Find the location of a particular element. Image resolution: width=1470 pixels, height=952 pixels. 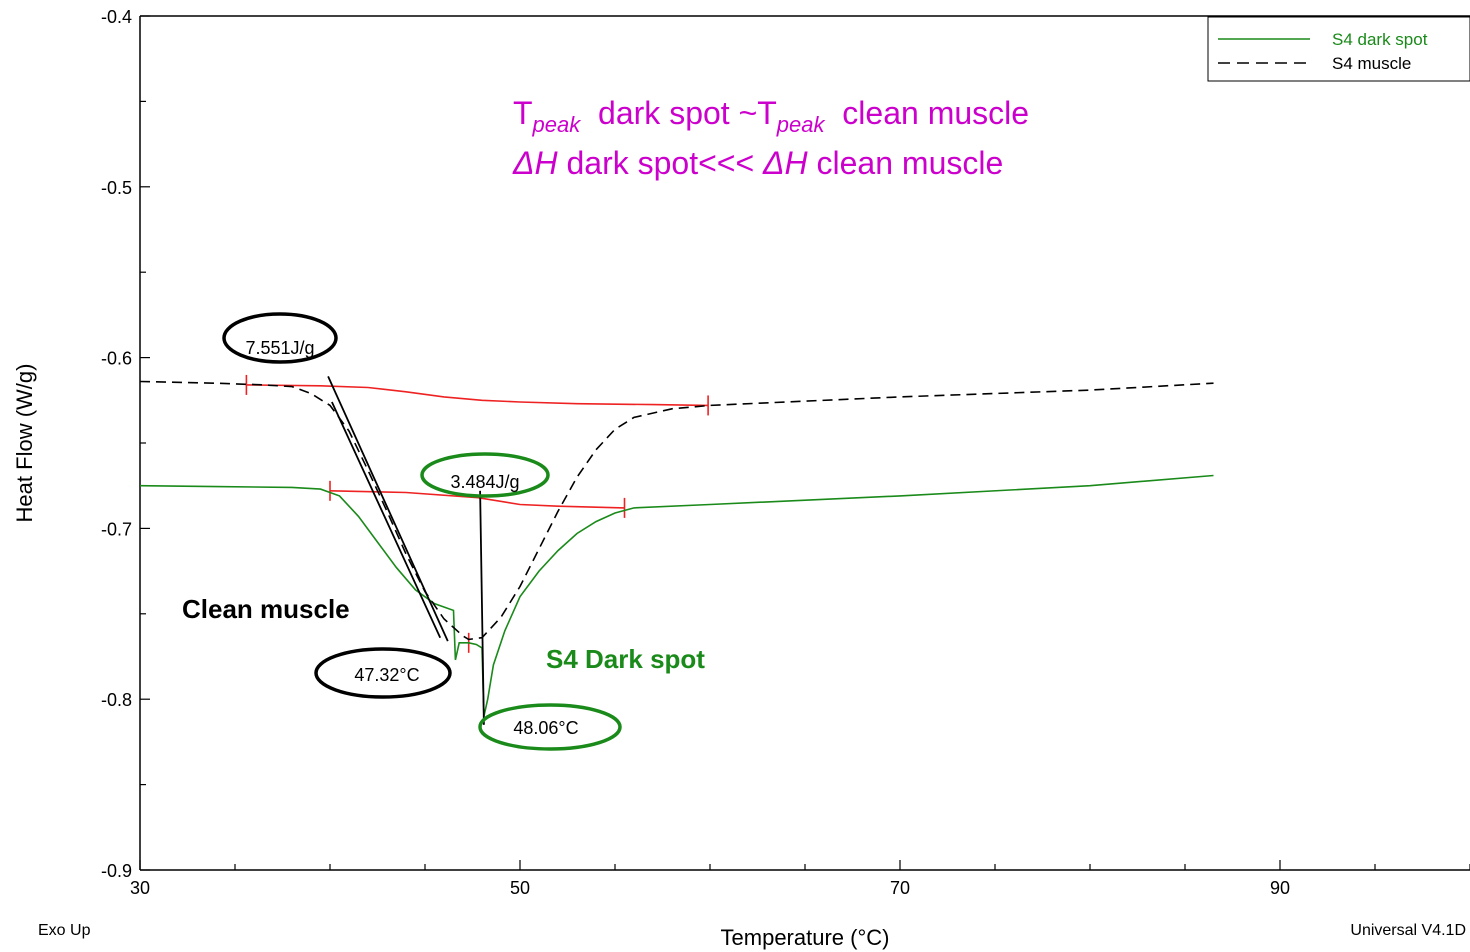

callout-muscle-enthalpy: 7.551J/g is located at coordinates (280, 338).